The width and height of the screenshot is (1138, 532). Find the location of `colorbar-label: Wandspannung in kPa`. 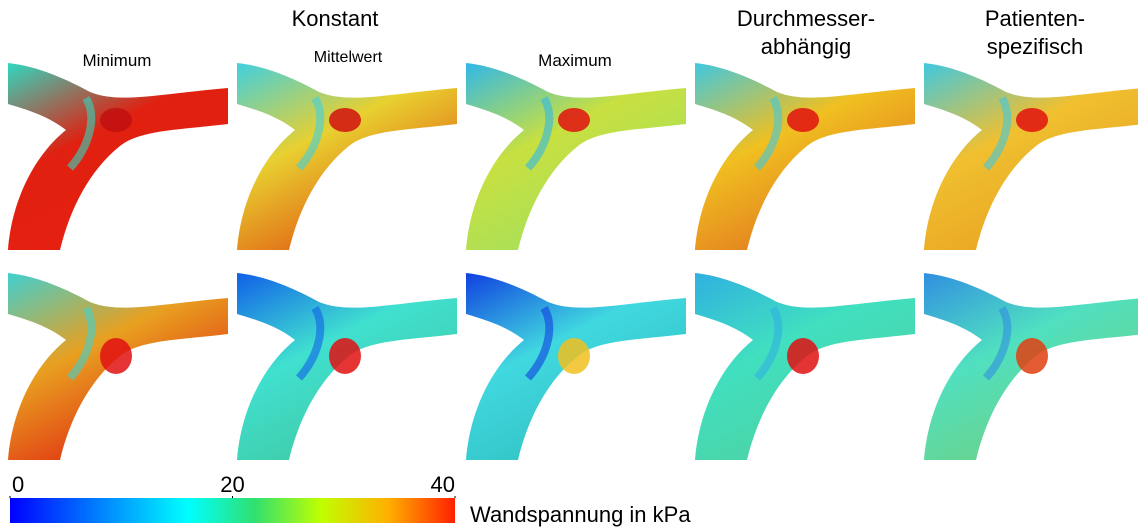

colorbar-label: Wandspannung in kPa is located at coordinates (580, 514).